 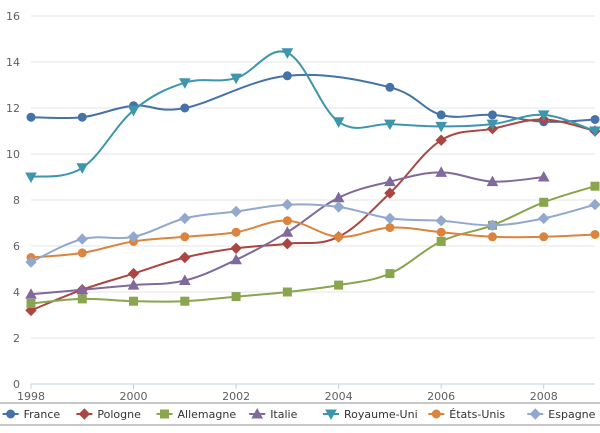 I want to click on series-etats-unis, so click(x=313, y=239).